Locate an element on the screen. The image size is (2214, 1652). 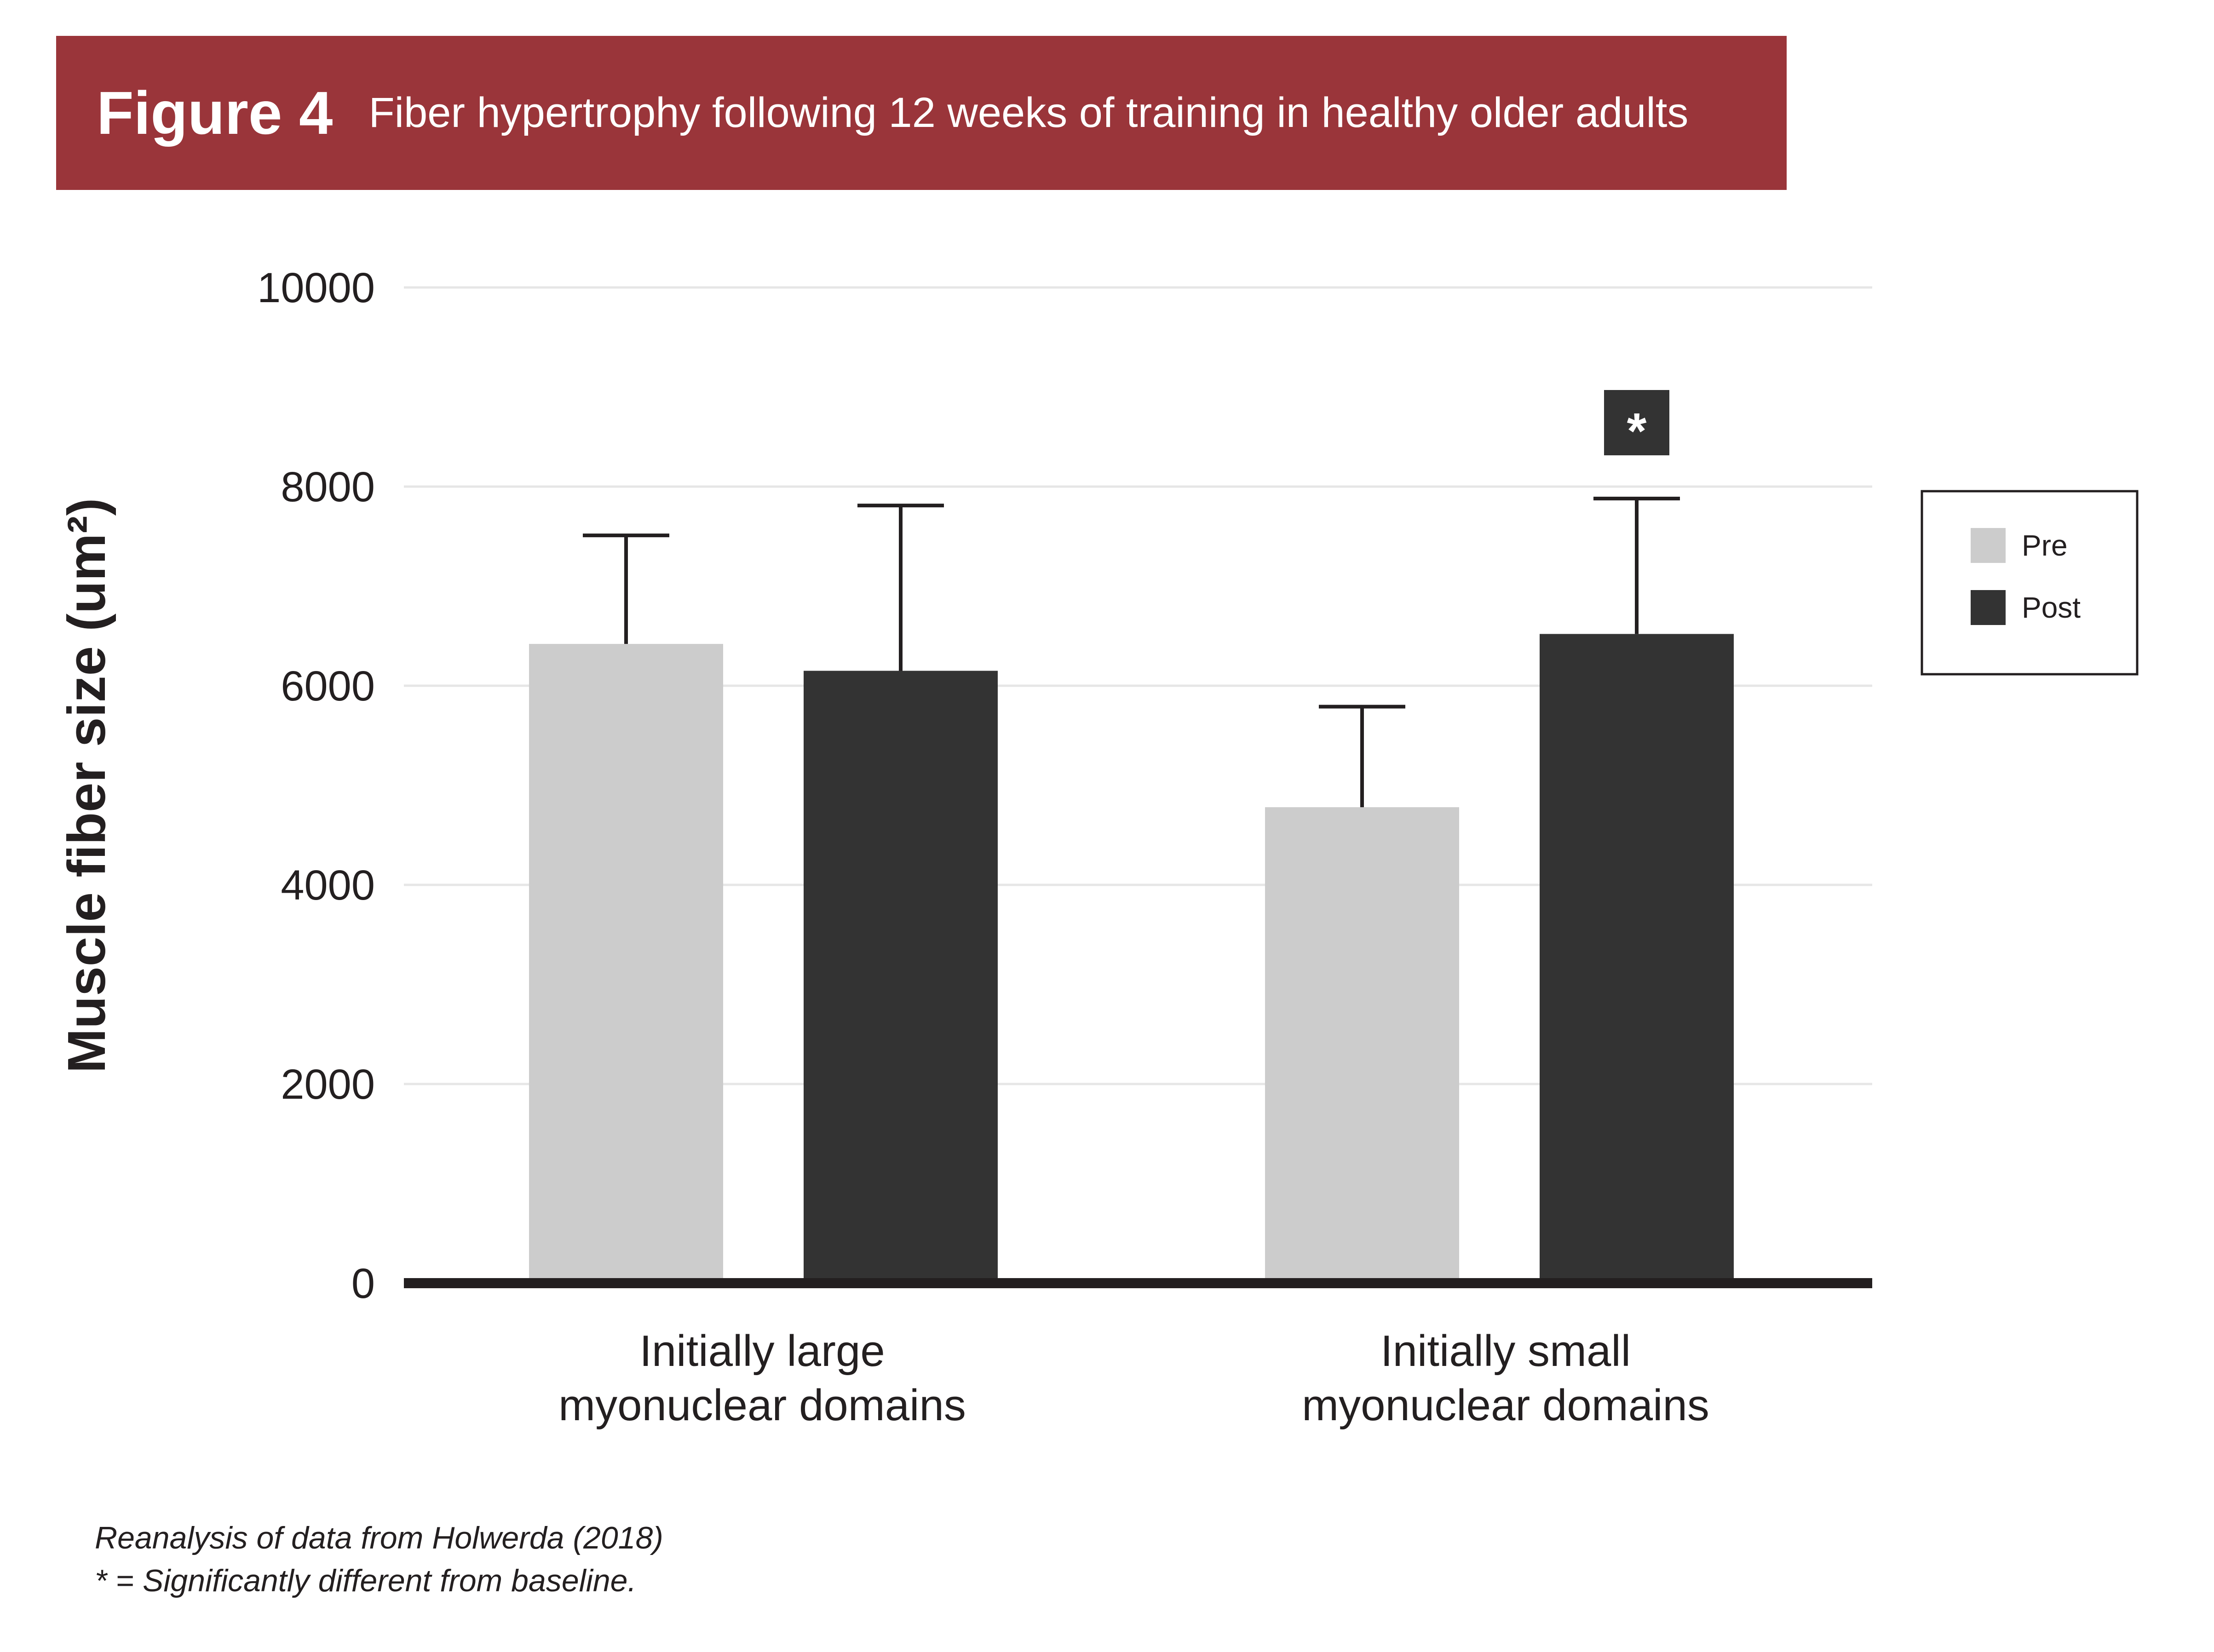
figure-label: Figure 4 is located at coordinates (215, 113).